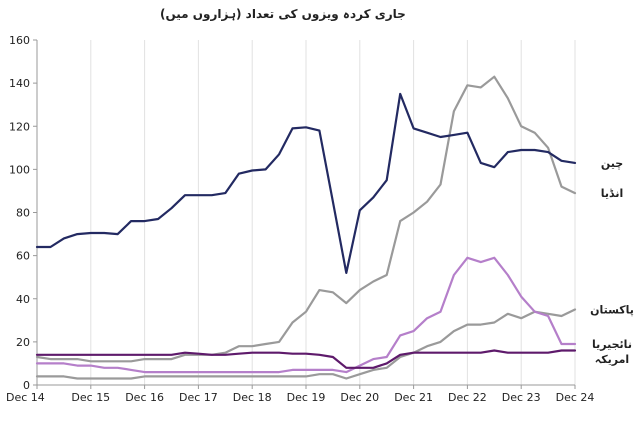 The height and width of the screenshot is (426, 640). What do you see at coordinates (413, 397) in the screenshot?
I see `x-tick-label: Dec 21` at bounding box center [413, 397].